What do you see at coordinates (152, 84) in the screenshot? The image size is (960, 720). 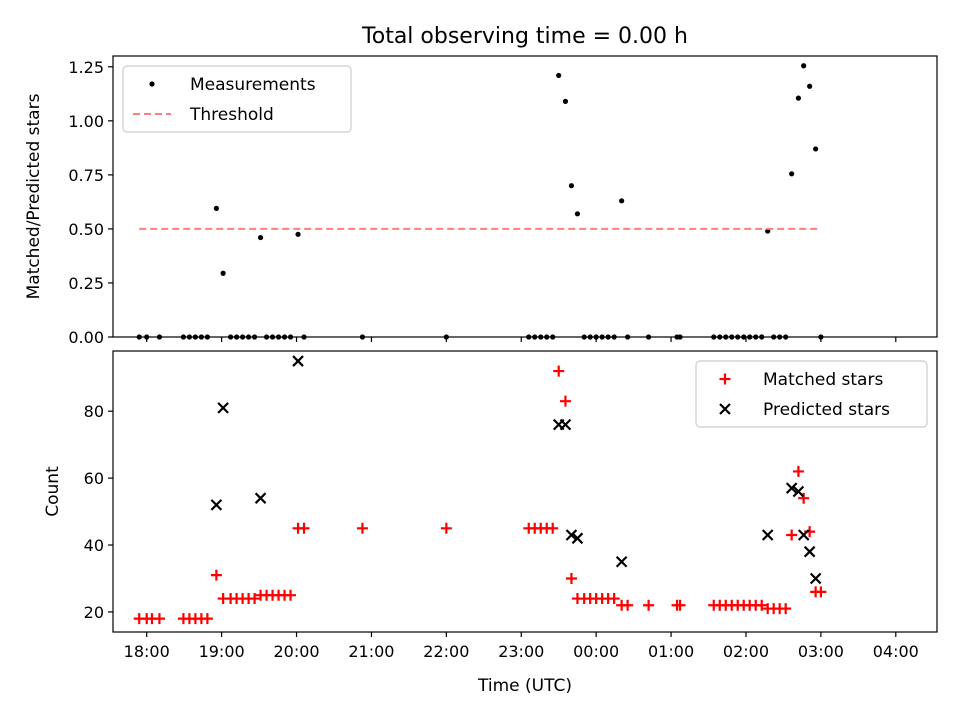 I see `legend-measurement-handle` at bounding box center [152, 84].